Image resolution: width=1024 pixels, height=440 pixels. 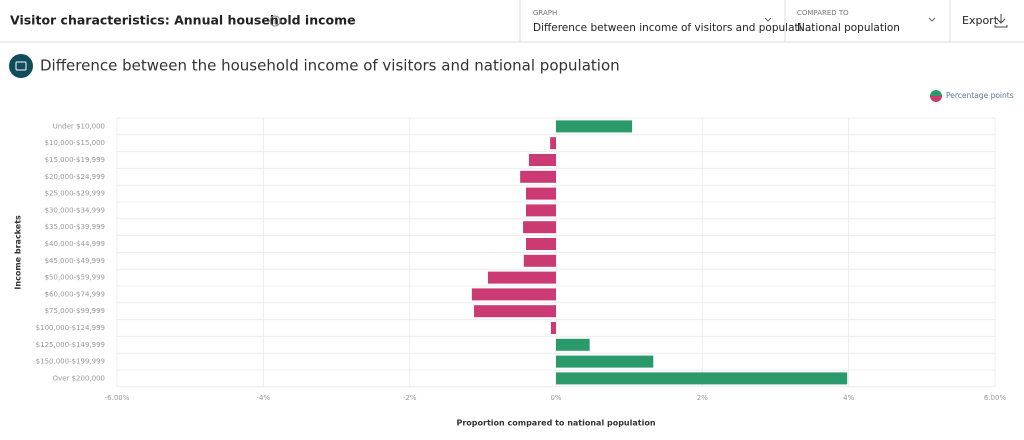 I want to click on export-label: Export, so click(x=980, y=20).